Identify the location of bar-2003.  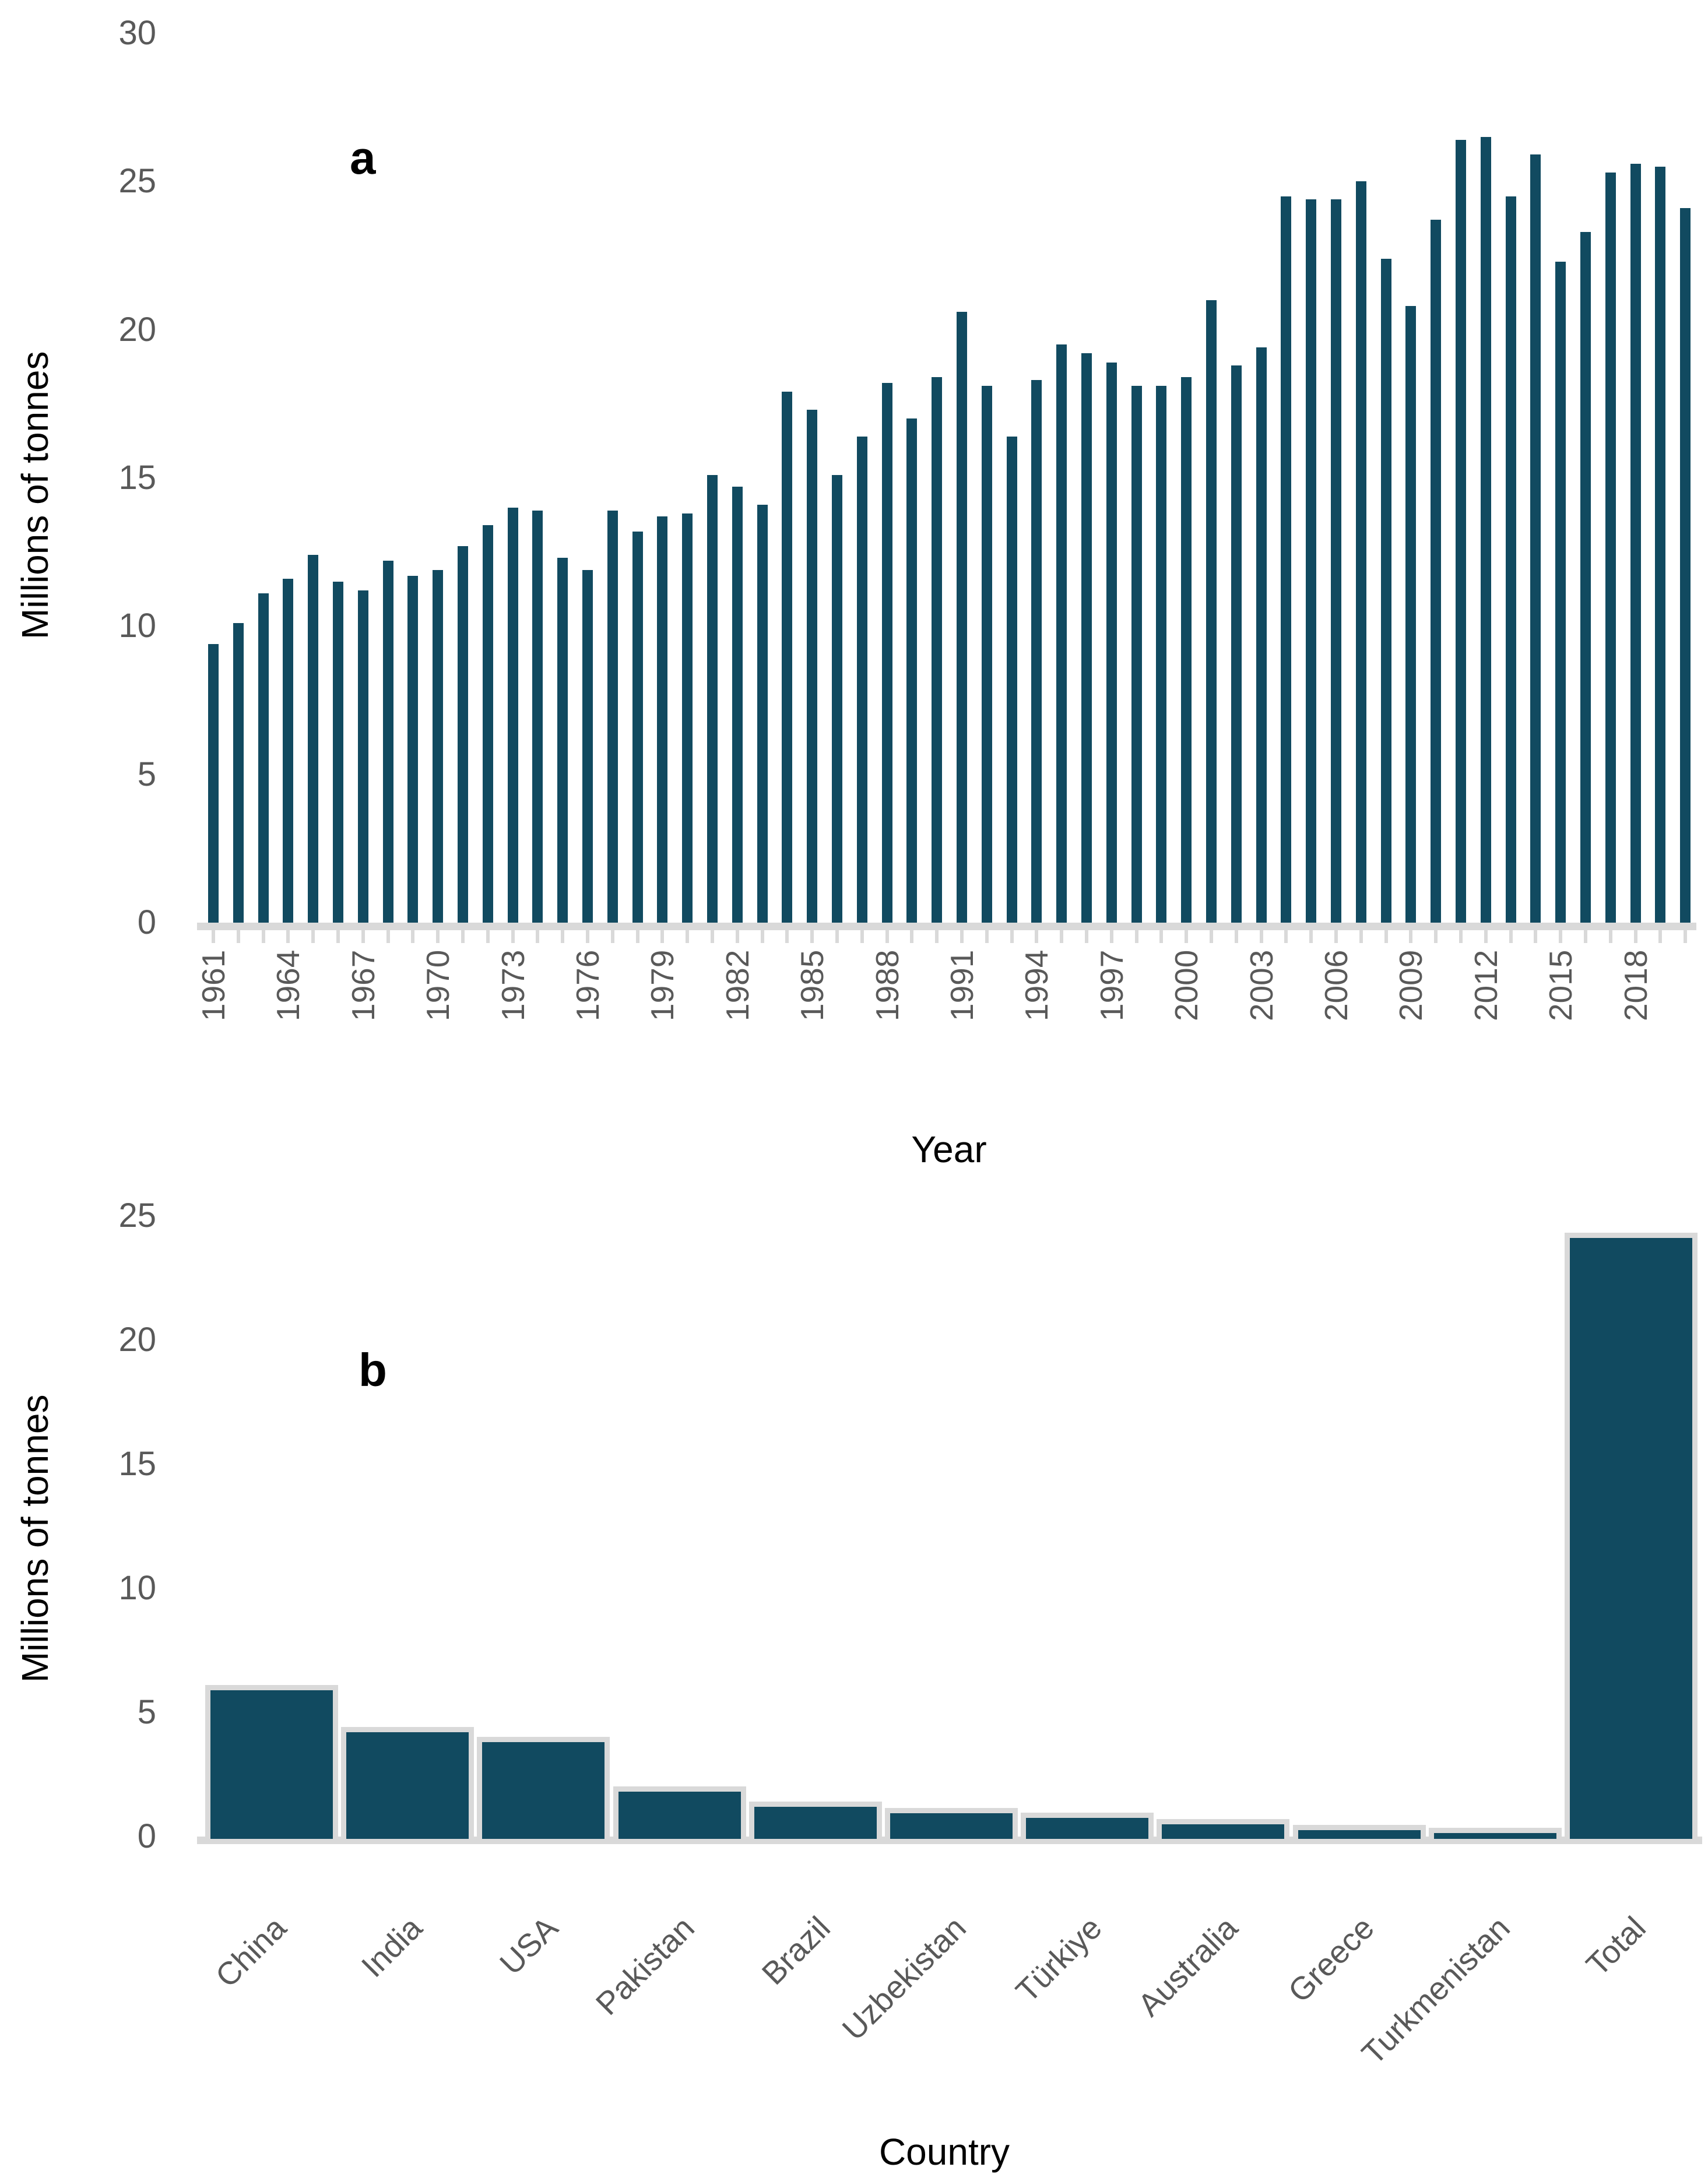
(1261, 635).